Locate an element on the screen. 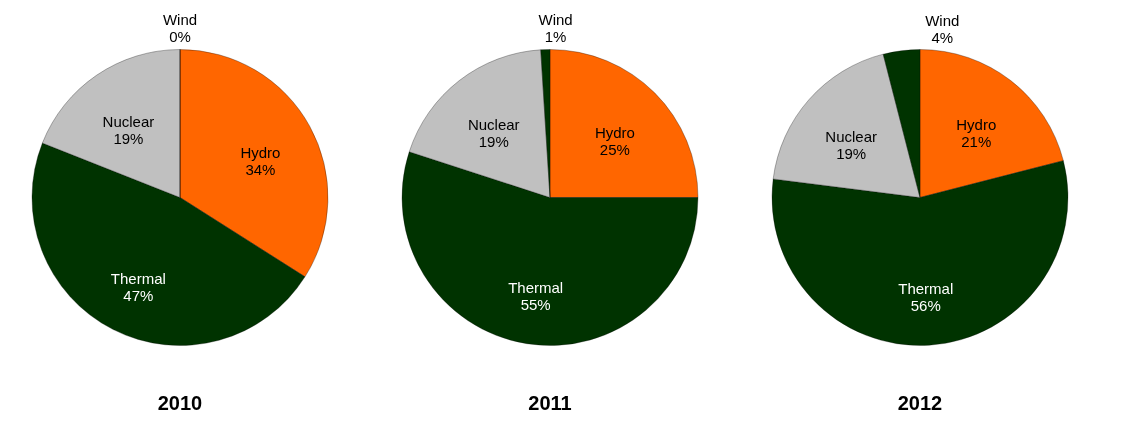 The image size is (1139, 430). data-label: 56% is located at coordinates (925, 306).